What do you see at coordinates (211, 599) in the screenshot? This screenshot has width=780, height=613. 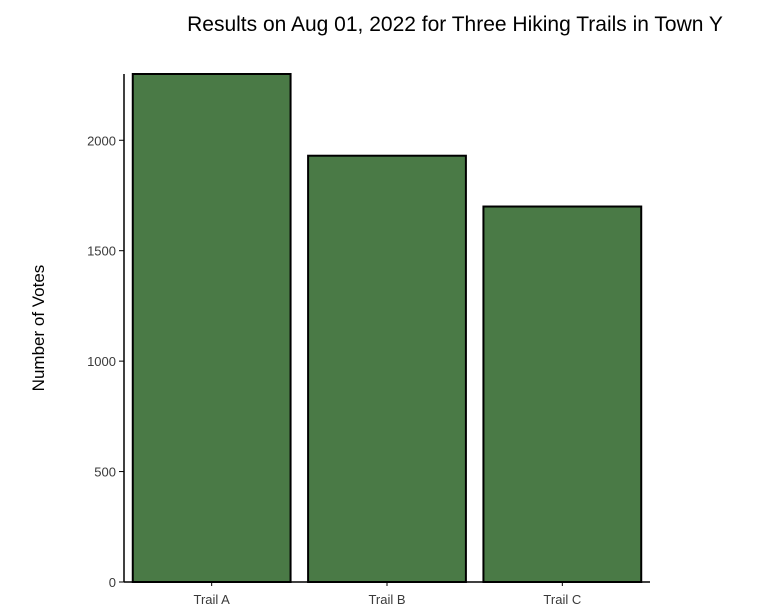 I see `x-tick-label: Trail A` at bounding box center [211, 599].